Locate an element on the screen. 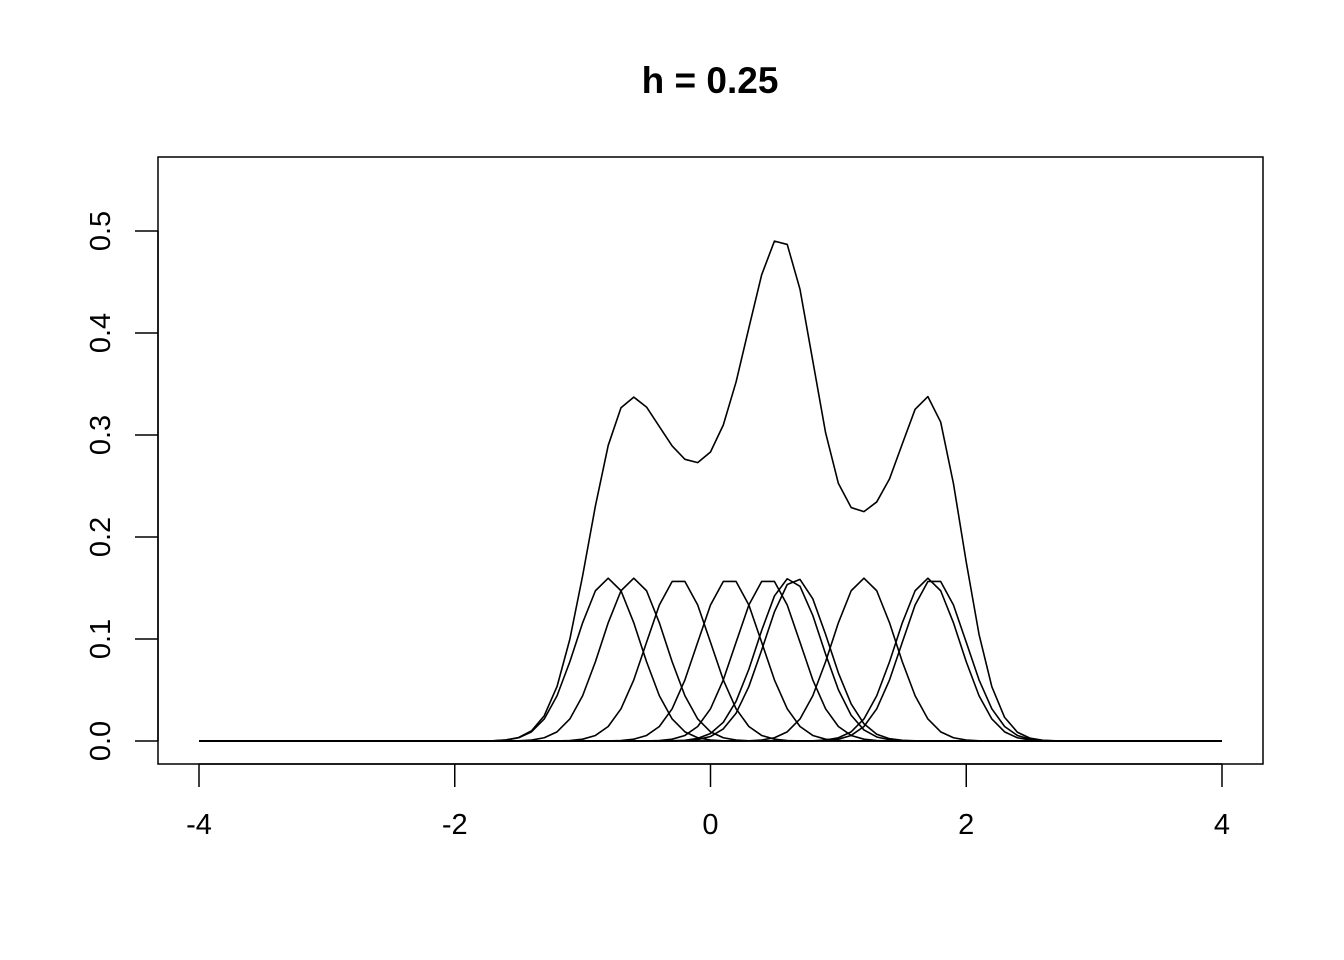 Image resolution: width=1344 pixels, height=960 pixels. y-tick-label: 0.4 is located at coordinates (101, 333).